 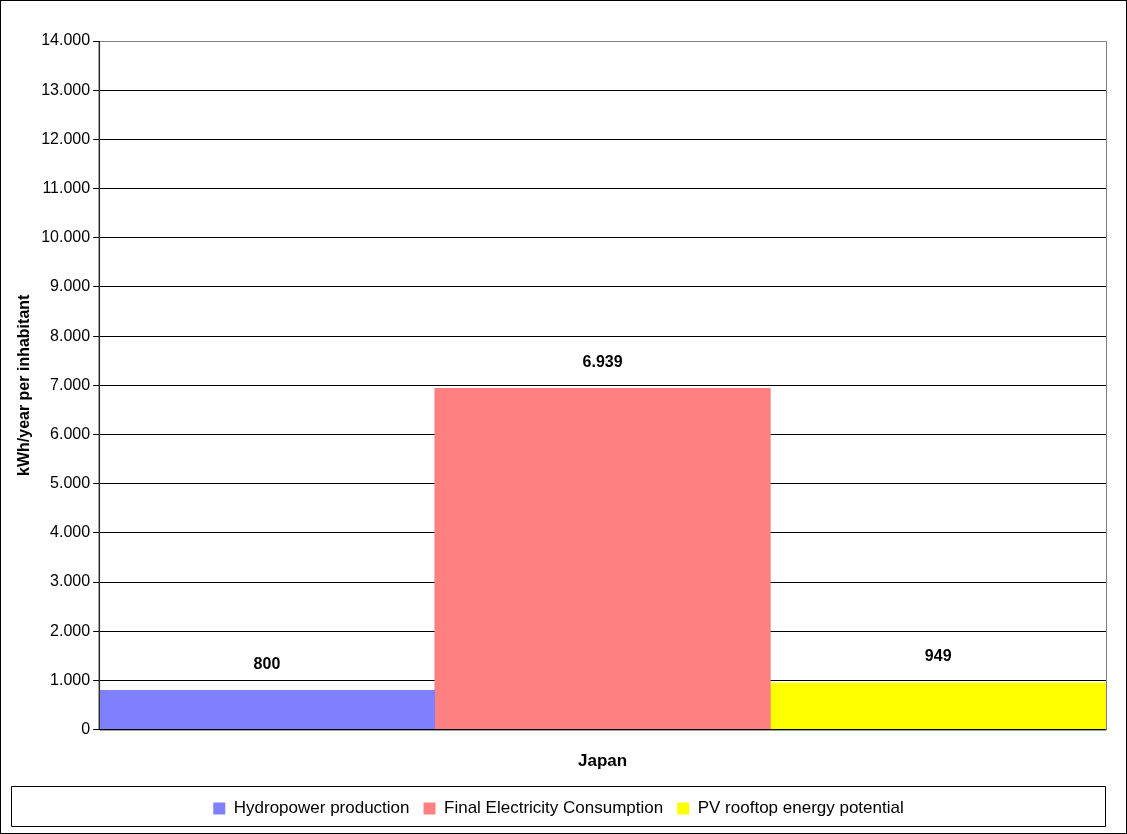 What do you see at coordinates (66, 237) in the screenshot?
I see `y-tick-label: 10.000` at bounding box center [66, 237].